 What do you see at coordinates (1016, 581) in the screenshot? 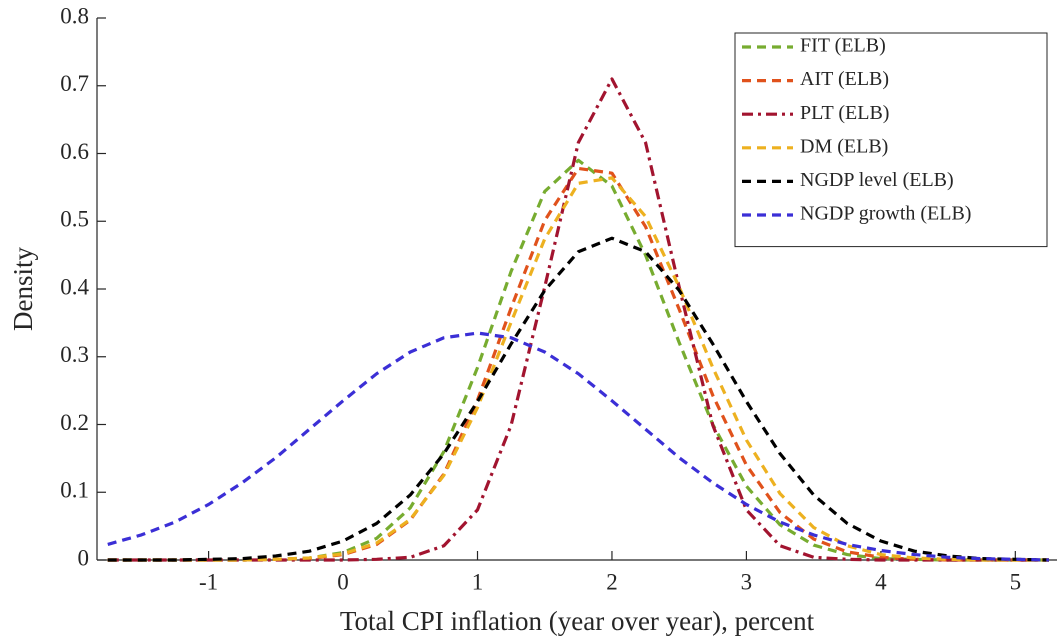
I see `x-tick-label: 5` at bounding box center [1016, 581].